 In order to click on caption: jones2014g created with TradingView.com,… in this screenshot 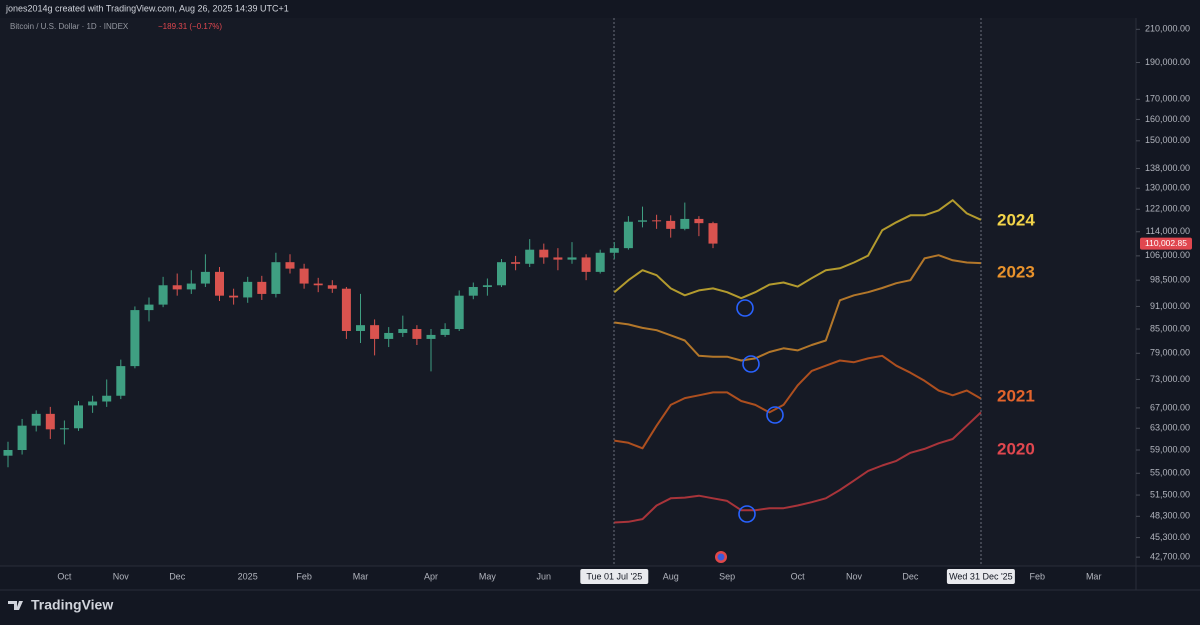, I will do `click(147, 8)`.